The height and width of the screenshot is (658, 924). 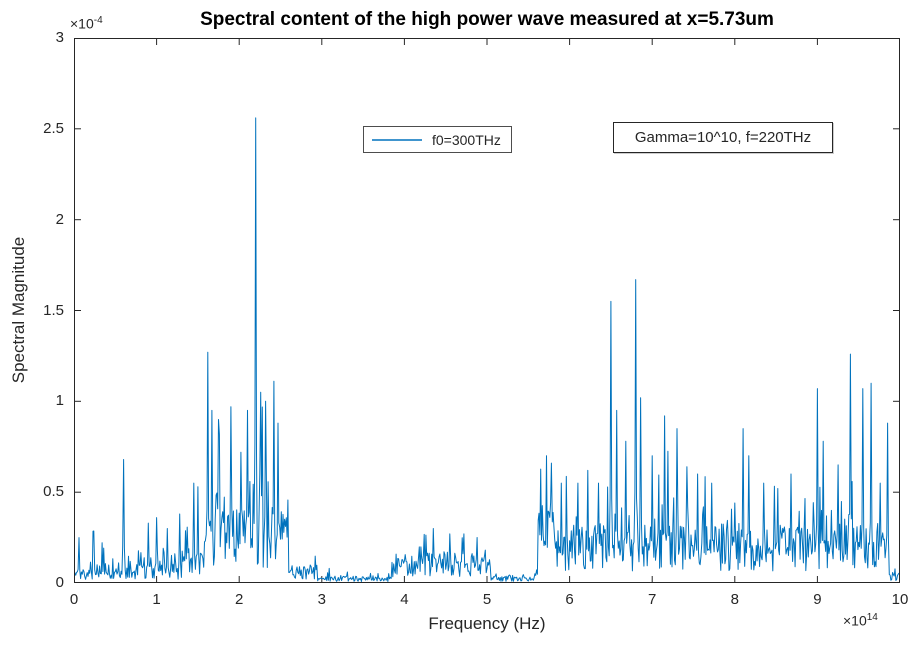 I want to click on y-exp-power: -4, so click(x=98, y=20).